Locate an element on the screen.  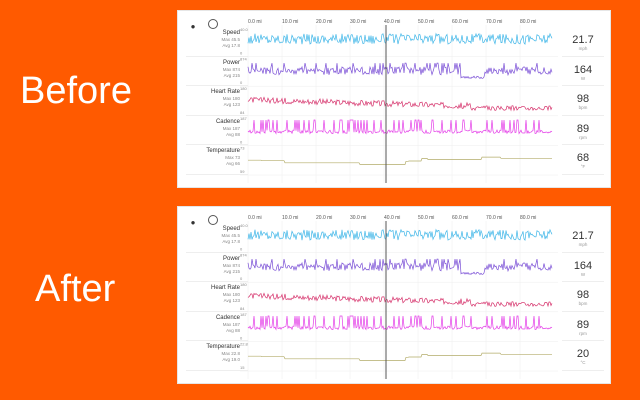
metric-speed: Speed Max 45.5 Avg 17.8 is located at coordinates (217, 42).